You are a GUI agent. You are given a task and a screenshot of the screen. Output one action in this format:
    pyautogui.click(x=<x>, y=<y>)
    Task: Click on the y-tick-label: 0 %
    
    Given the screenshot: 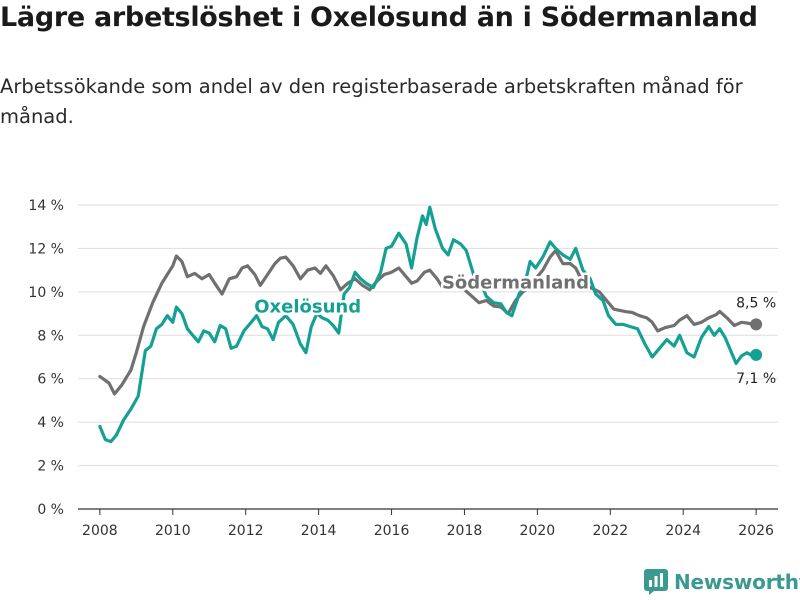 What is the action you would take?
    pyautogui.click(x=50, y=510)
    